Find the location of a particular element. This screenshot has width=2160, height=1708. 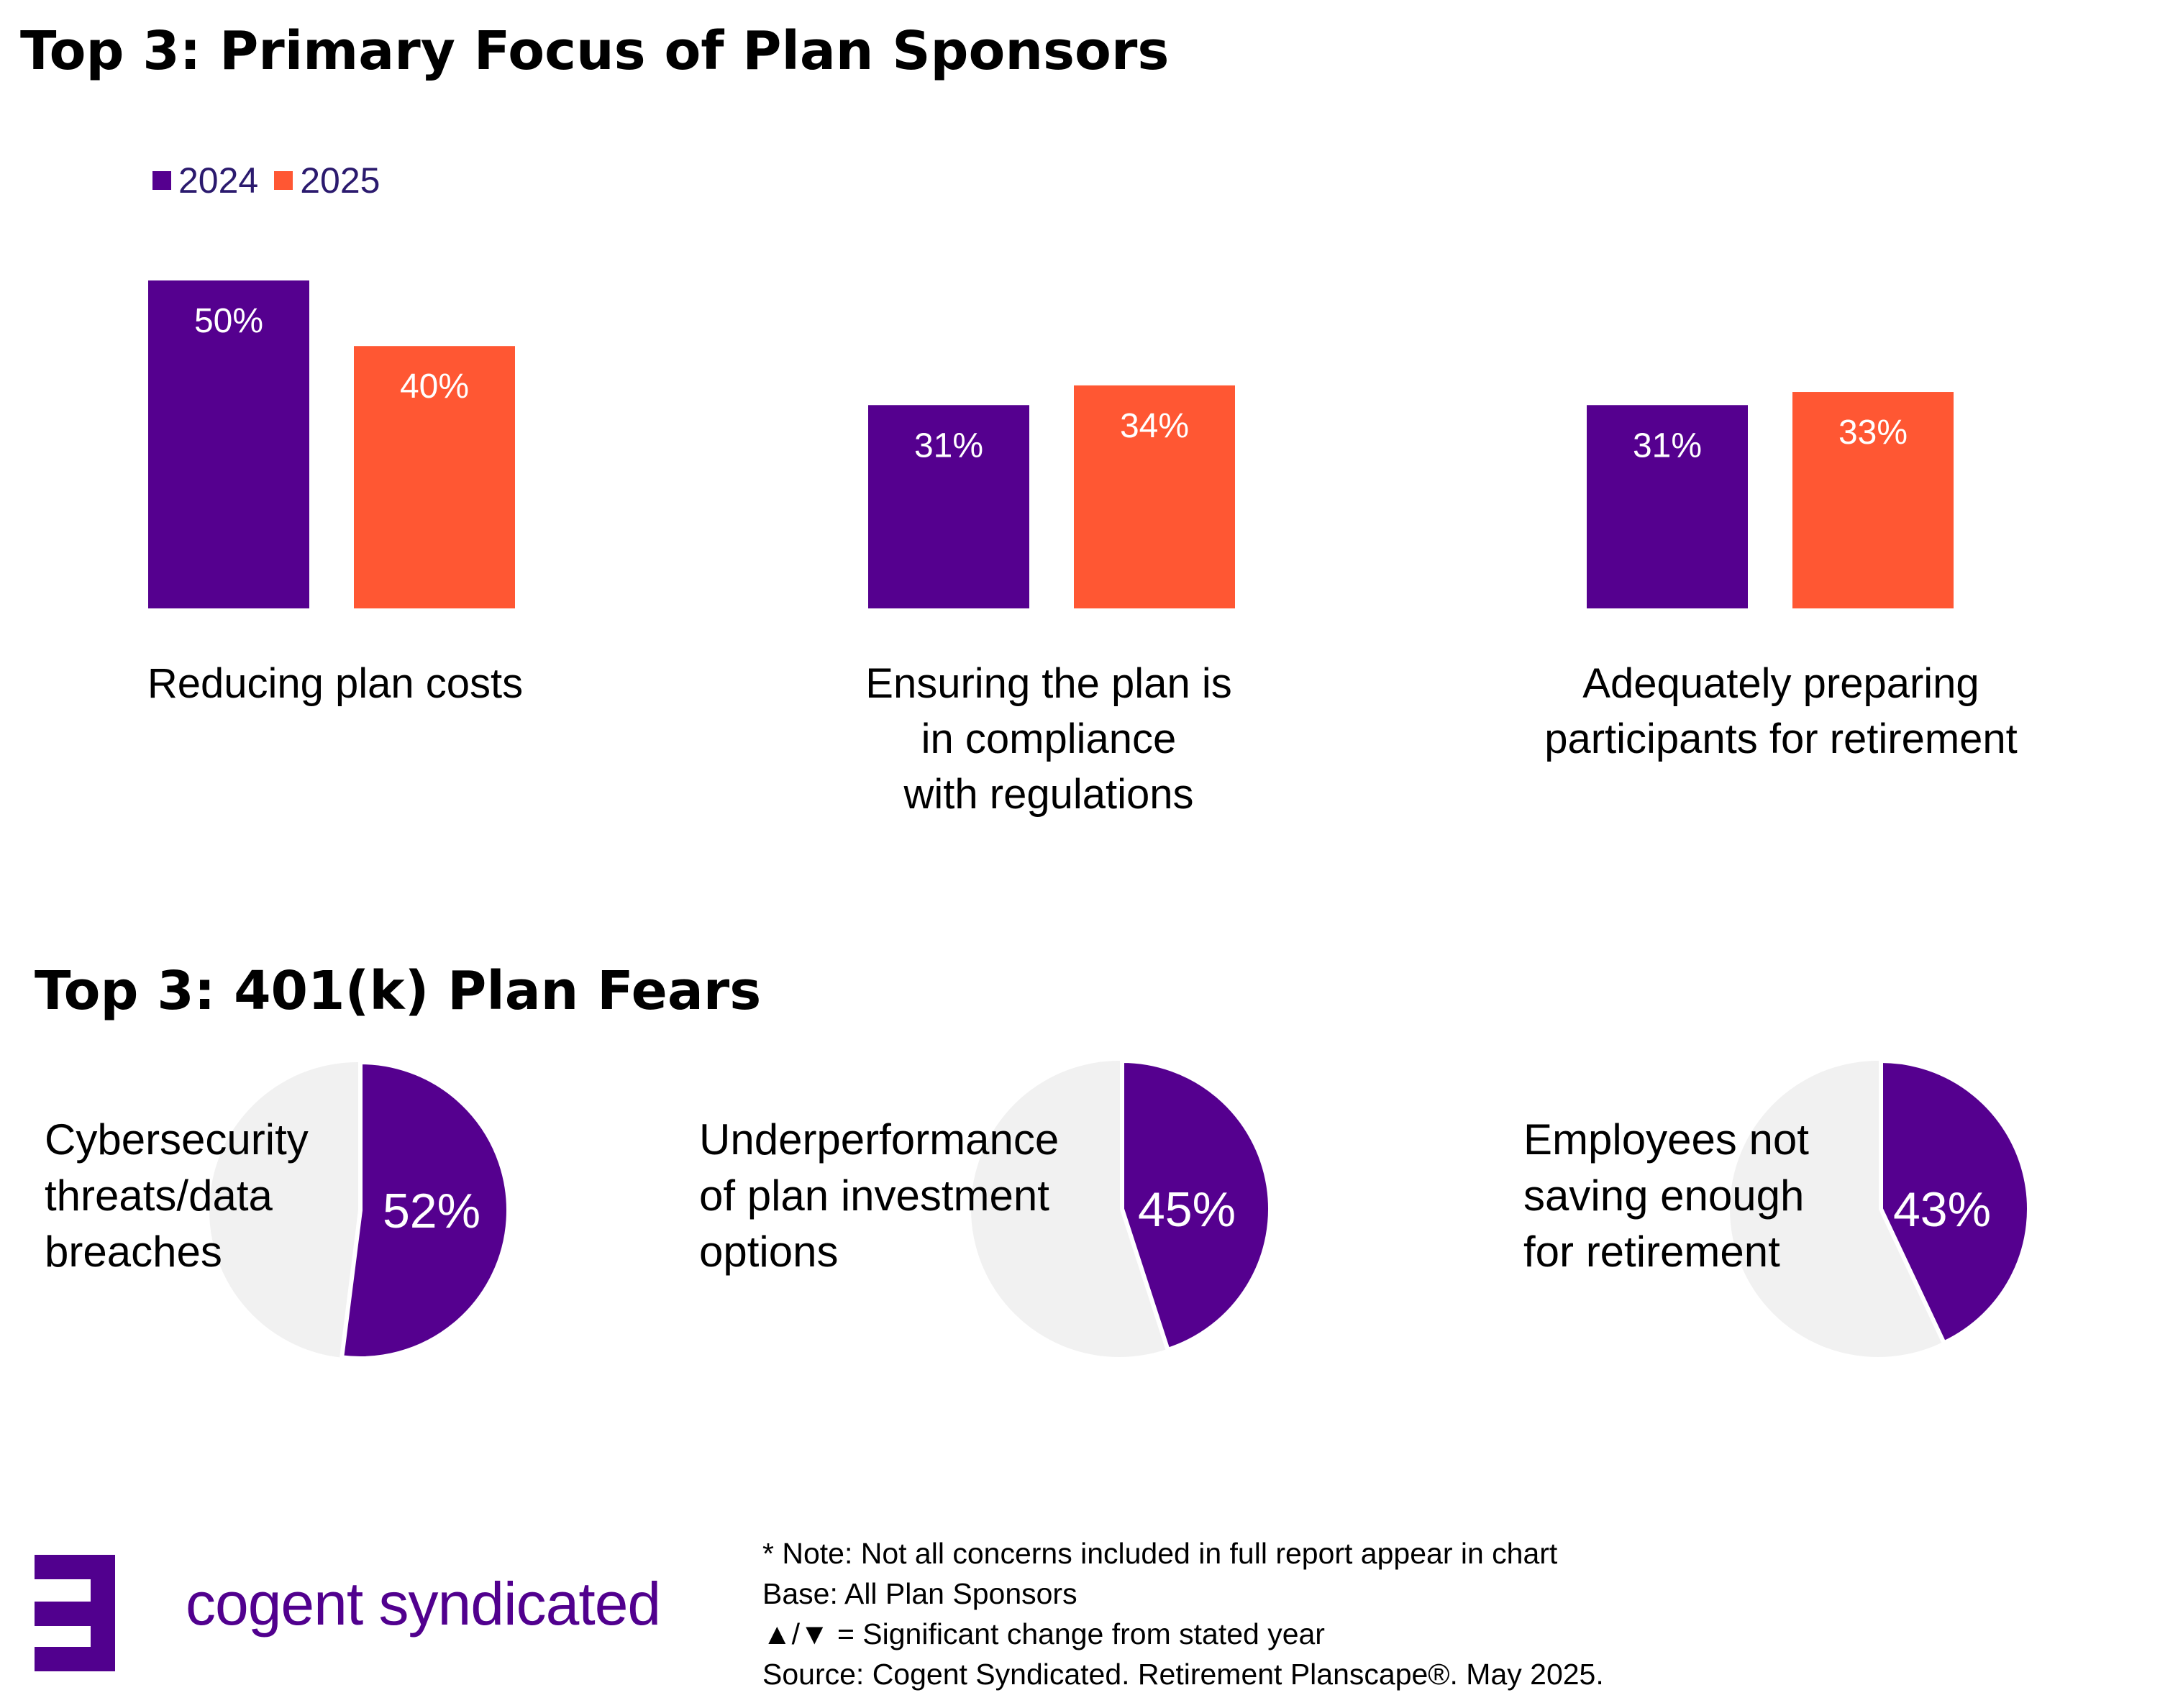

legend-item-2024: 2024 is located at coordinates (205, 180).